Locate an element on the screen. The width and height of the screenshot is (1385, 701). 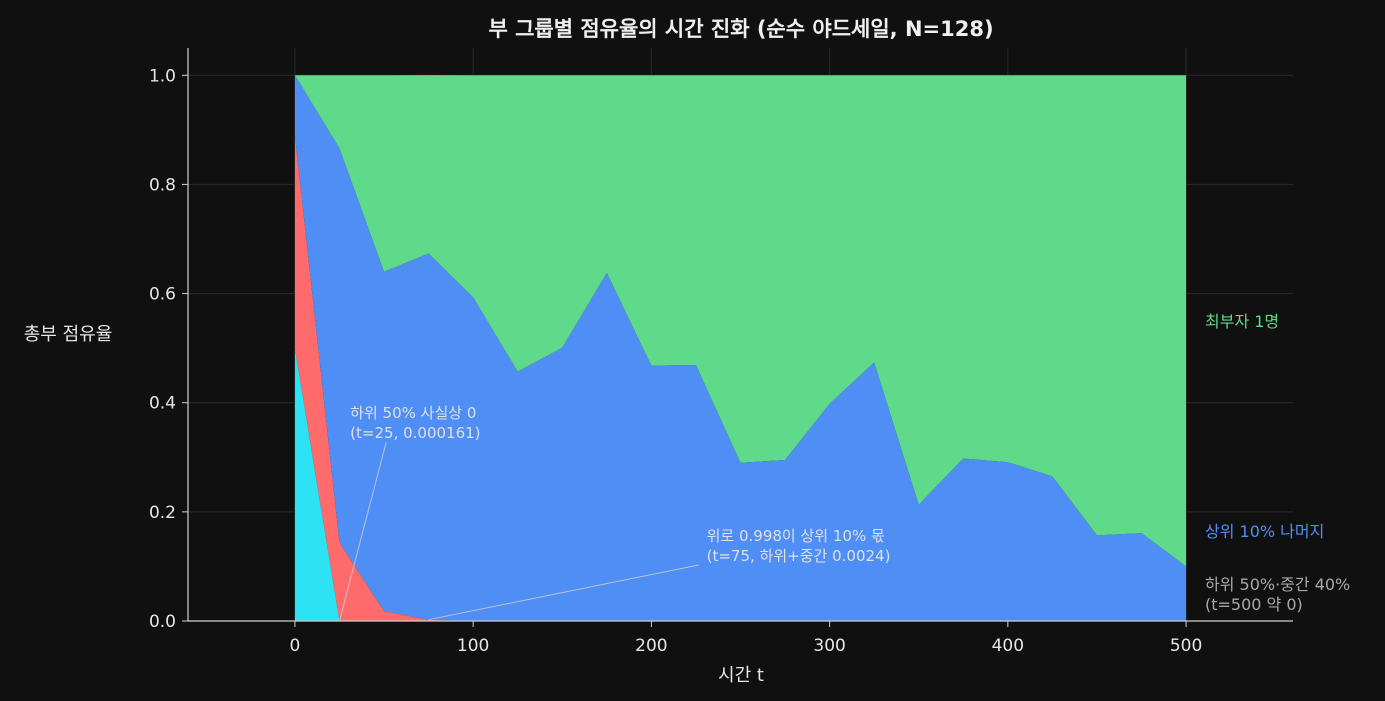
y-tick-label: 1.0 is located at coordinates (162, 76).